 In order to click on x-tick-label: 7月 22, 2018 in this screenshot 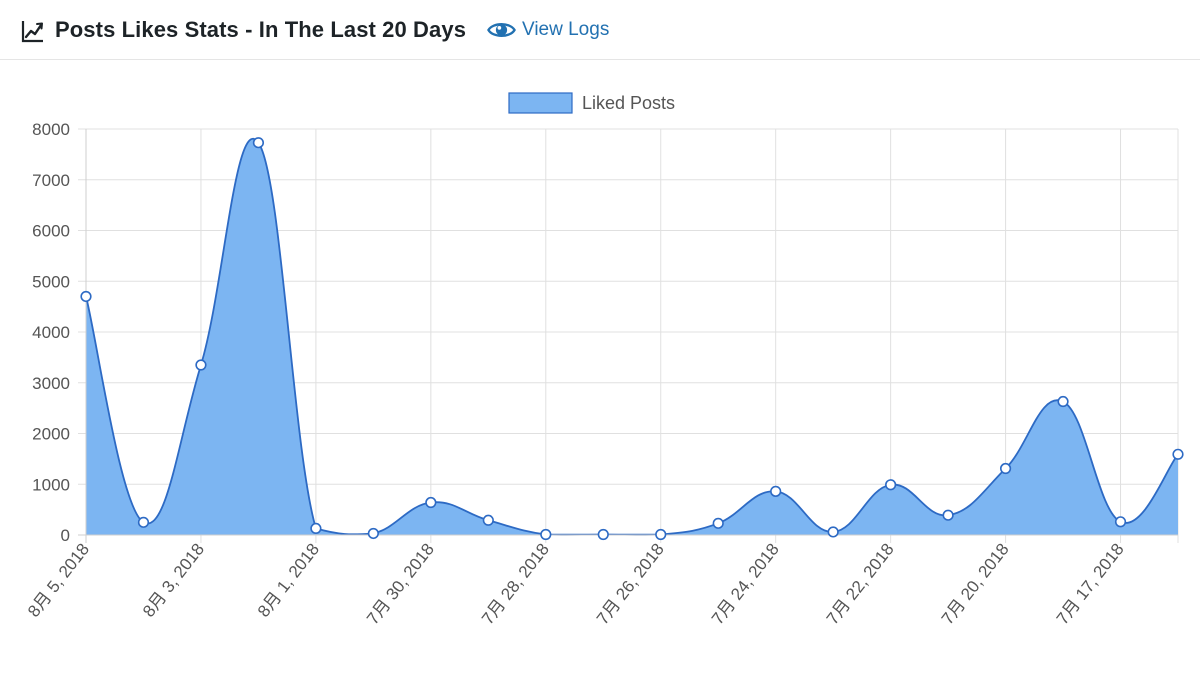, I will do `click(860, 584)`.